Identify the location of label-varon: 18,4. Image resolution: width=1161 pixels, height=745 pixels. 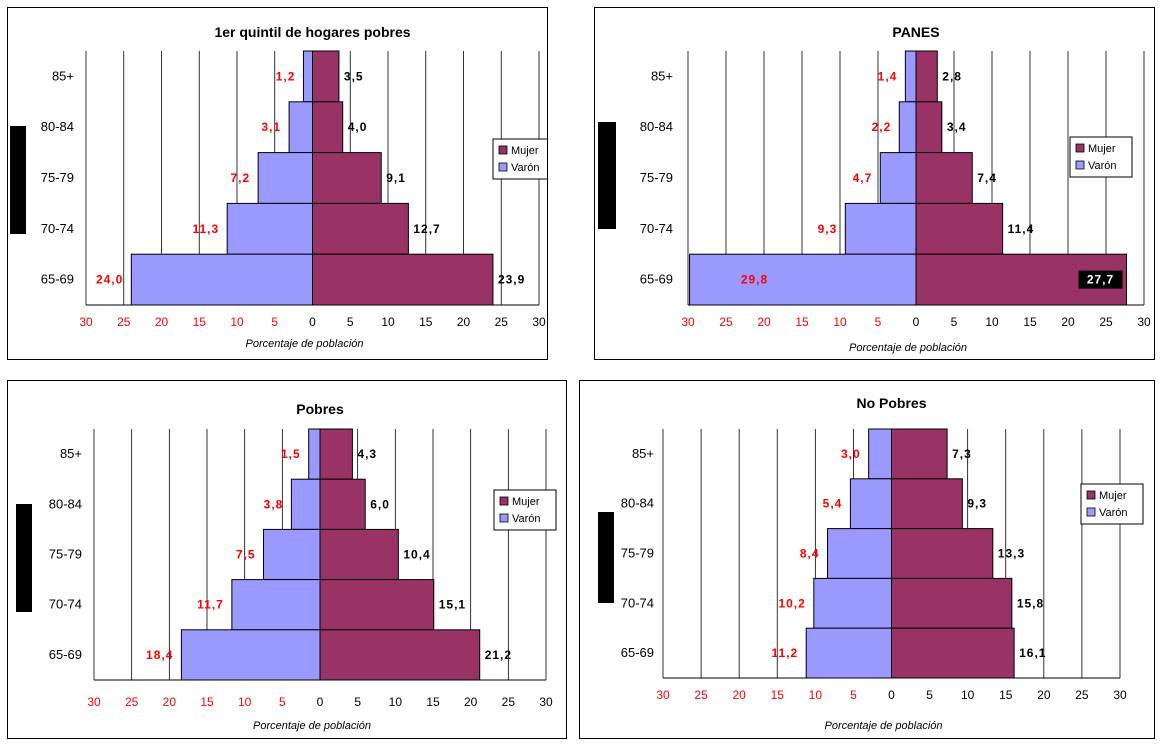
(159, 655).